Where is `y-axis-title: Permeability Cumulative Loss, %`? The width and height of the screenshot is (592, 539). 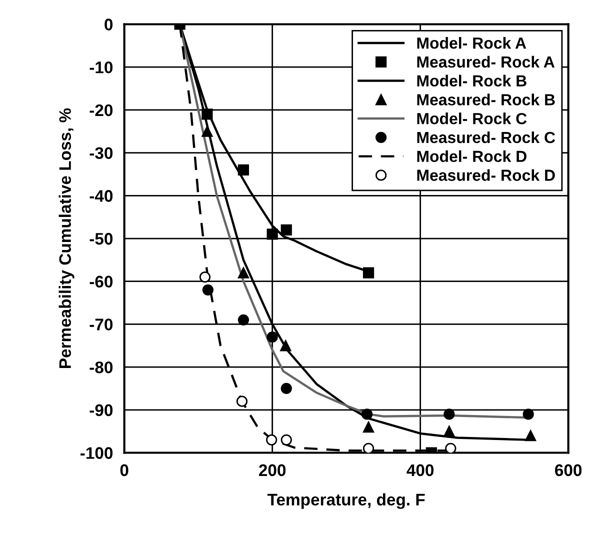
y-axis-title: Permeability Cumulative Loss, % is located at coordinates (66, 238).